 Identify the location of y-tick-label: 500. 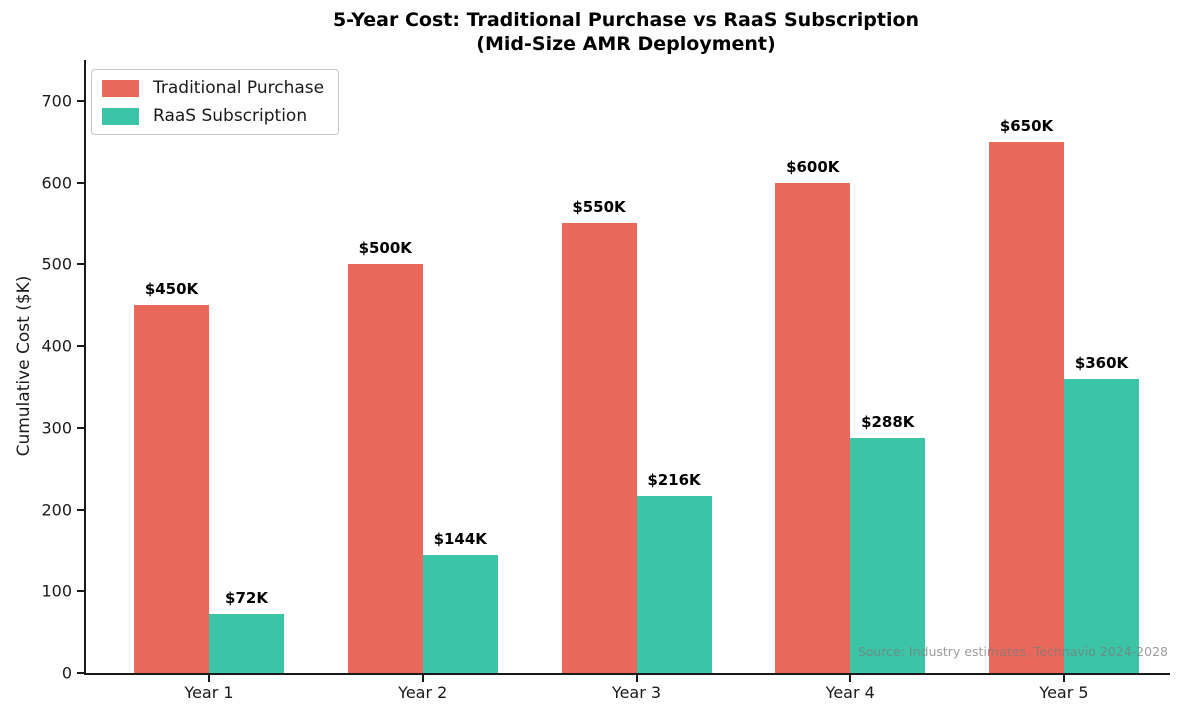
(56, 264).